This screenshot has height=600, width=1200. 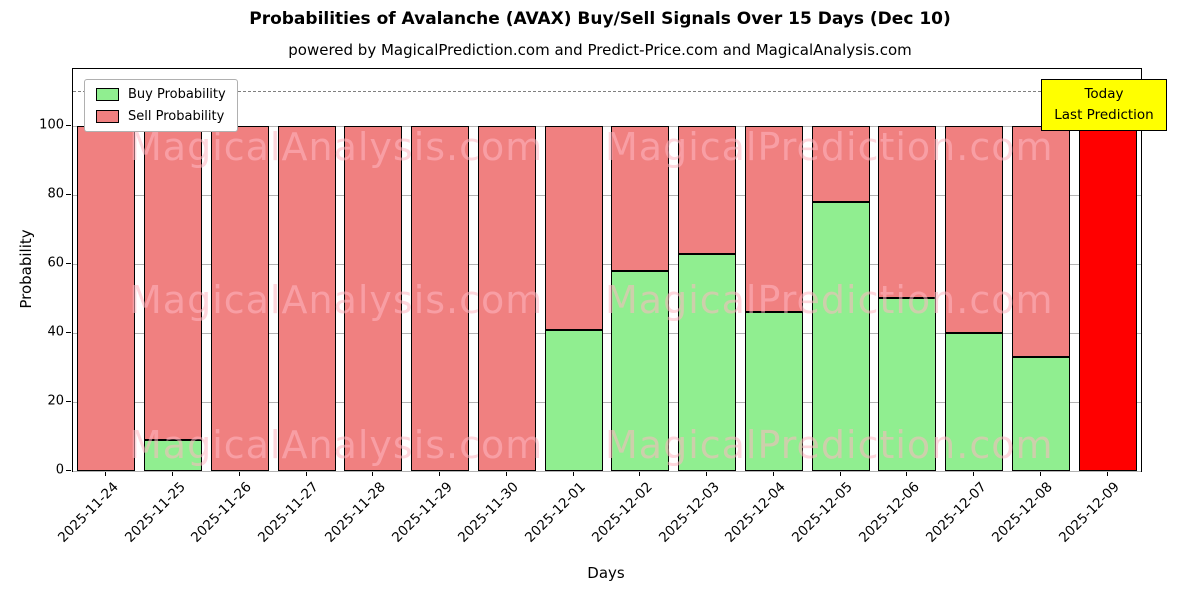 What do you see at coordinates (355, 512) in the screenshot?
I see `x-tick-label: 2025-11-28` at bounding box center [355, 512].